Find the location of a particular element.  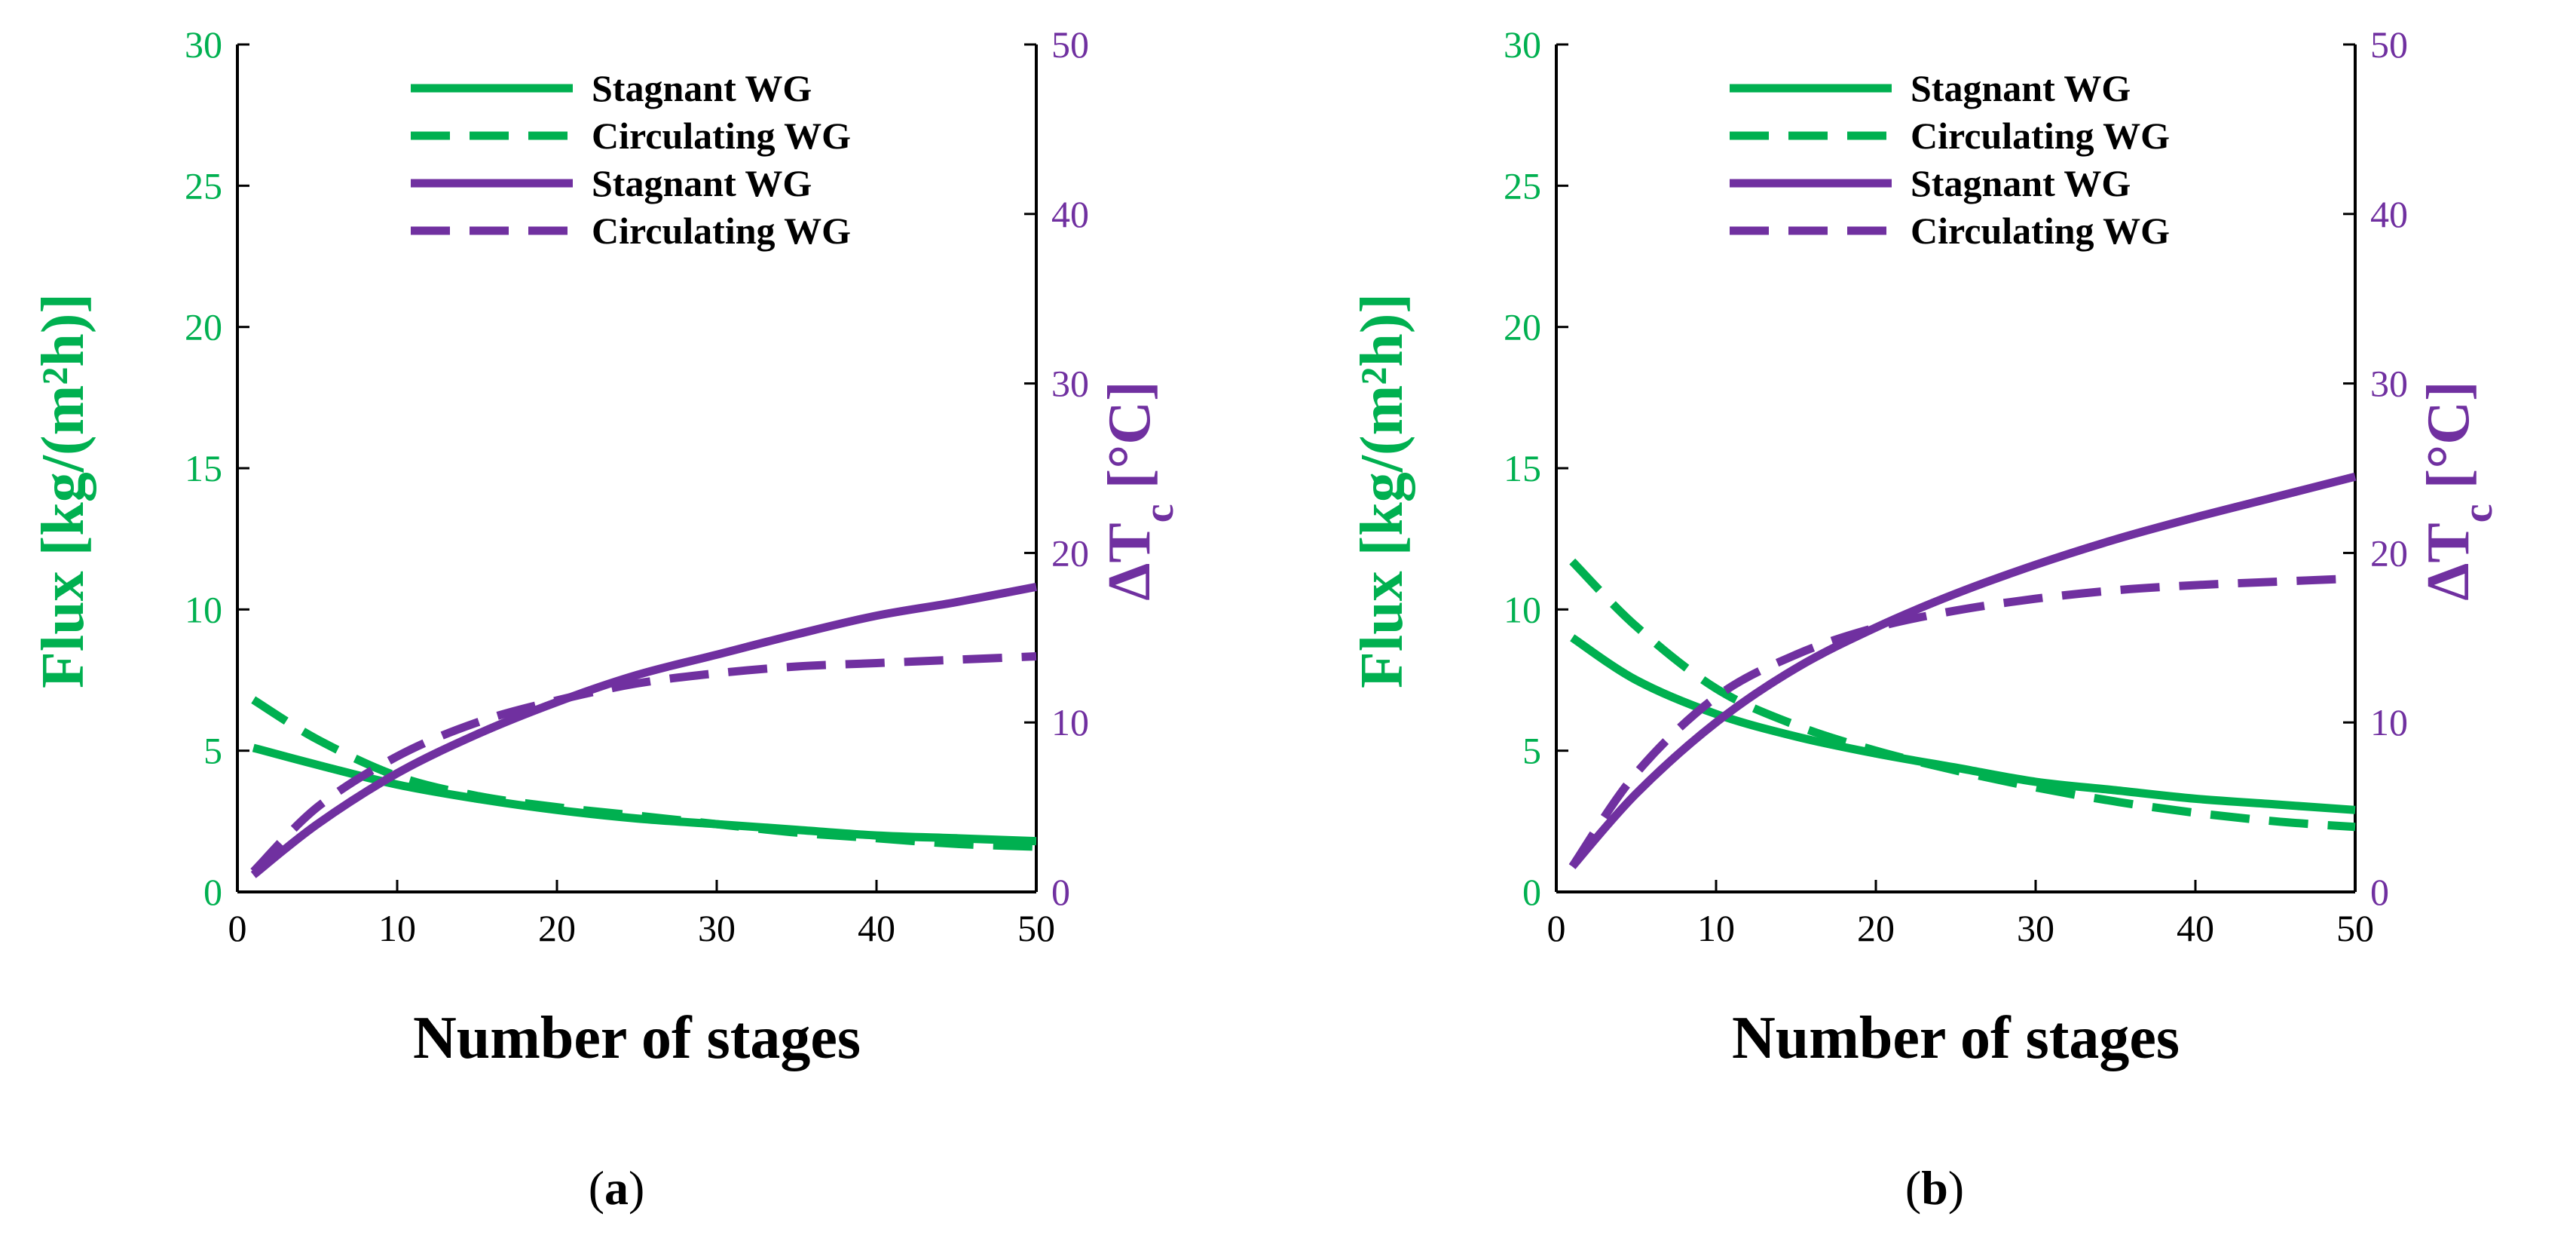

panel-label: (a) is located at coordinates (617, 1188).